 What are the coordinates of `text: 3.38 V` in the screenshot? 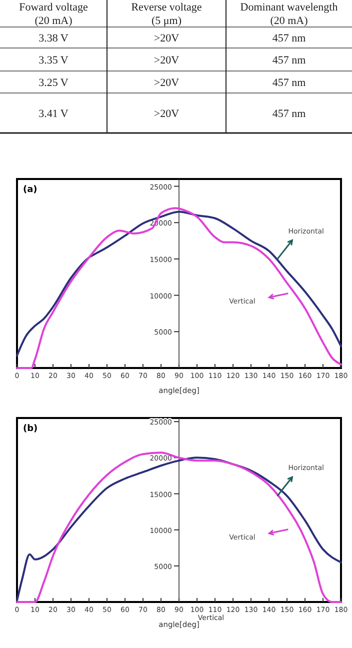 It's located at (53, 38).